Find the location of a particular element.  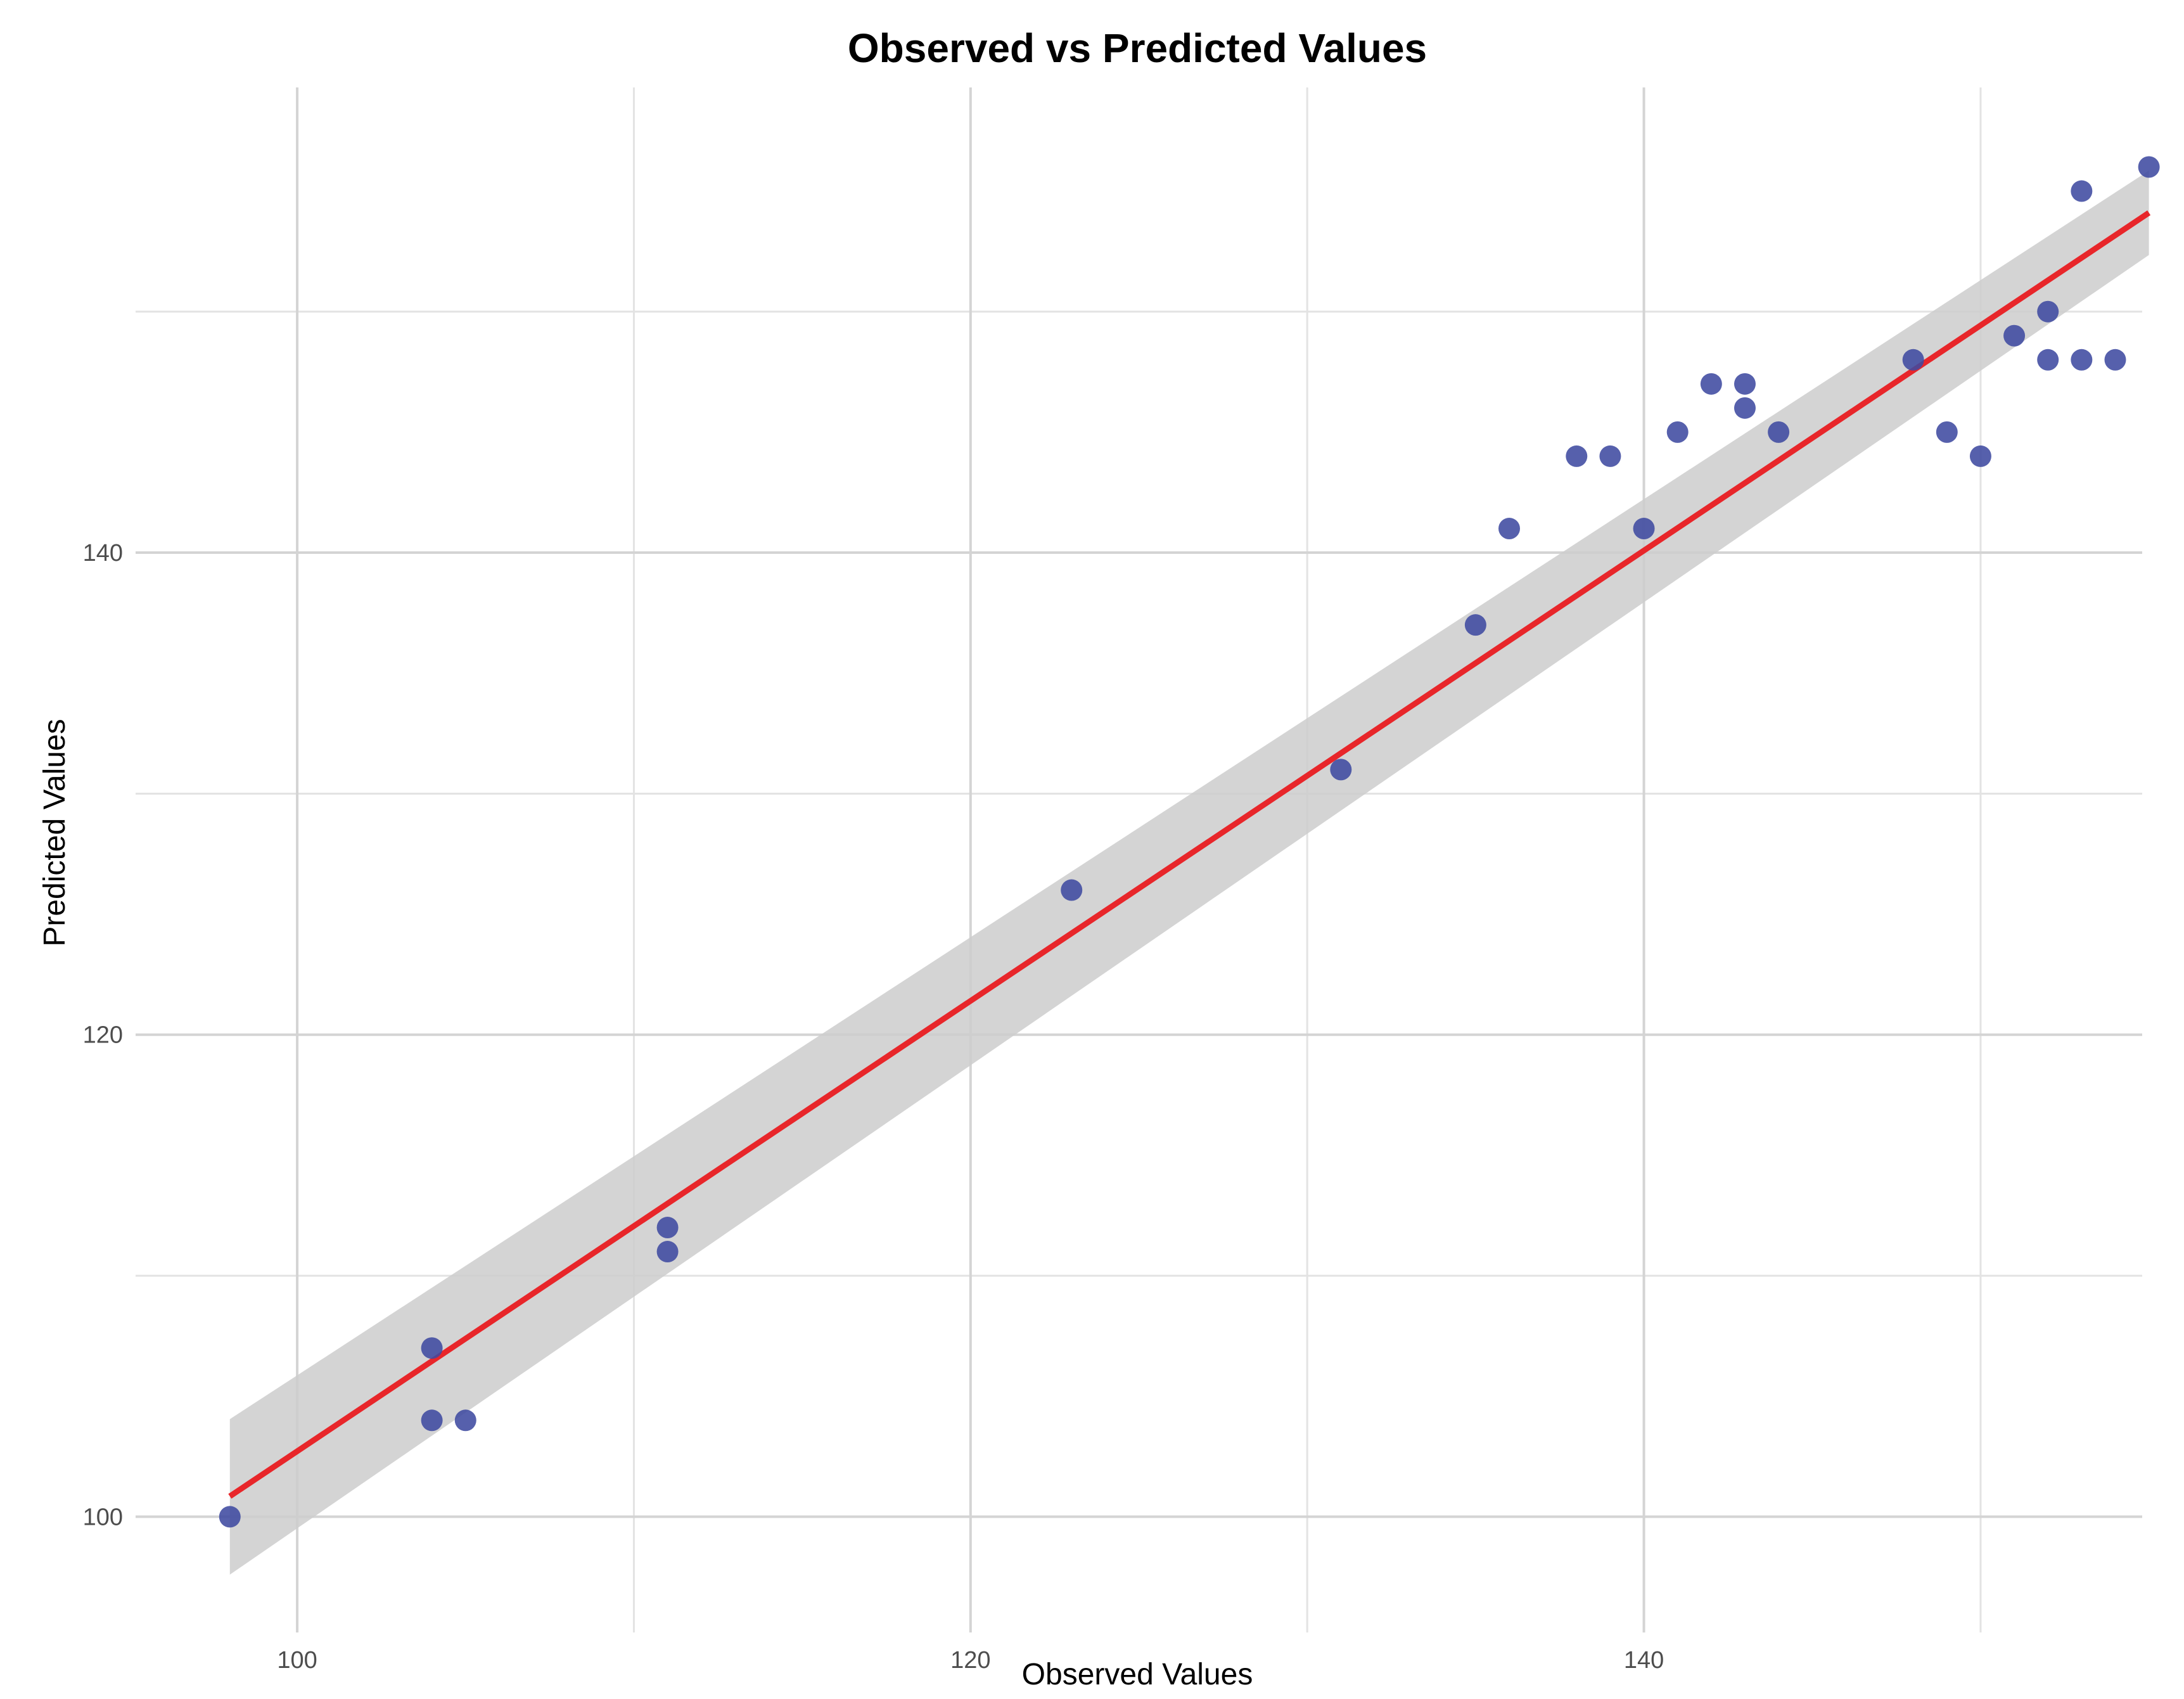

y-tick-label: 140 is located at coordinates (103, 553).